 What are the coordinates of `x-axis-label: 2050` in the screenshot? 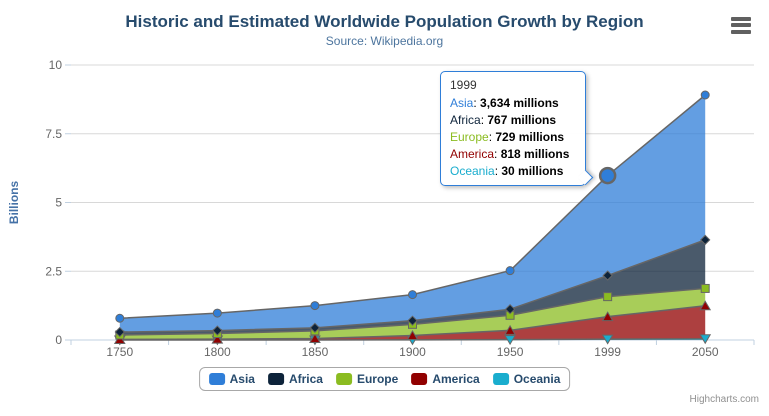 It's located at (705, 352).